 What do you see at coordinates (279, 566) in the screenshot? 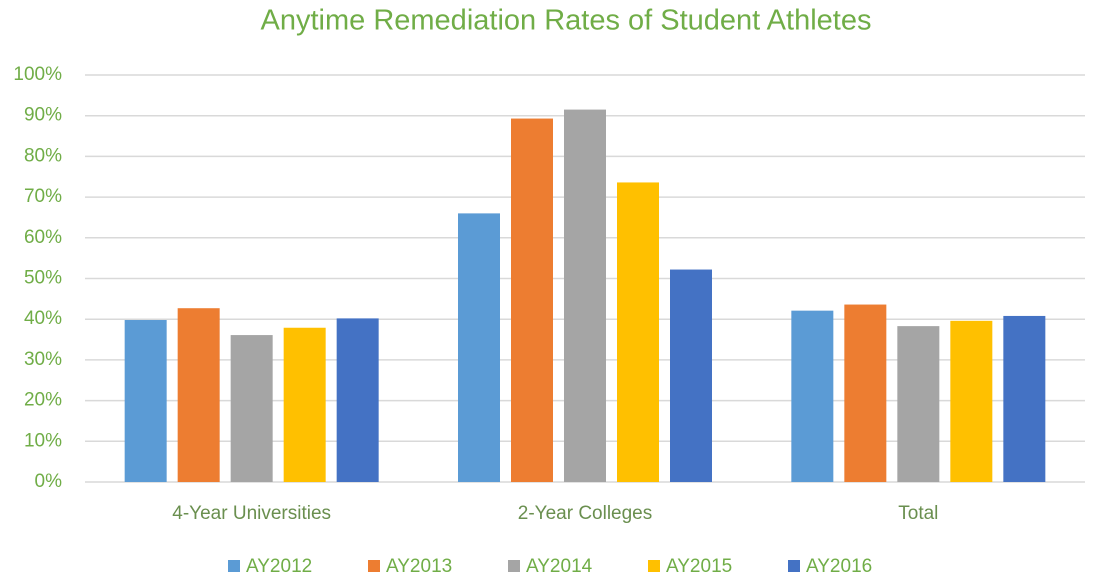
I see `legend-label: AY2012` at bounding box center [279, 566].